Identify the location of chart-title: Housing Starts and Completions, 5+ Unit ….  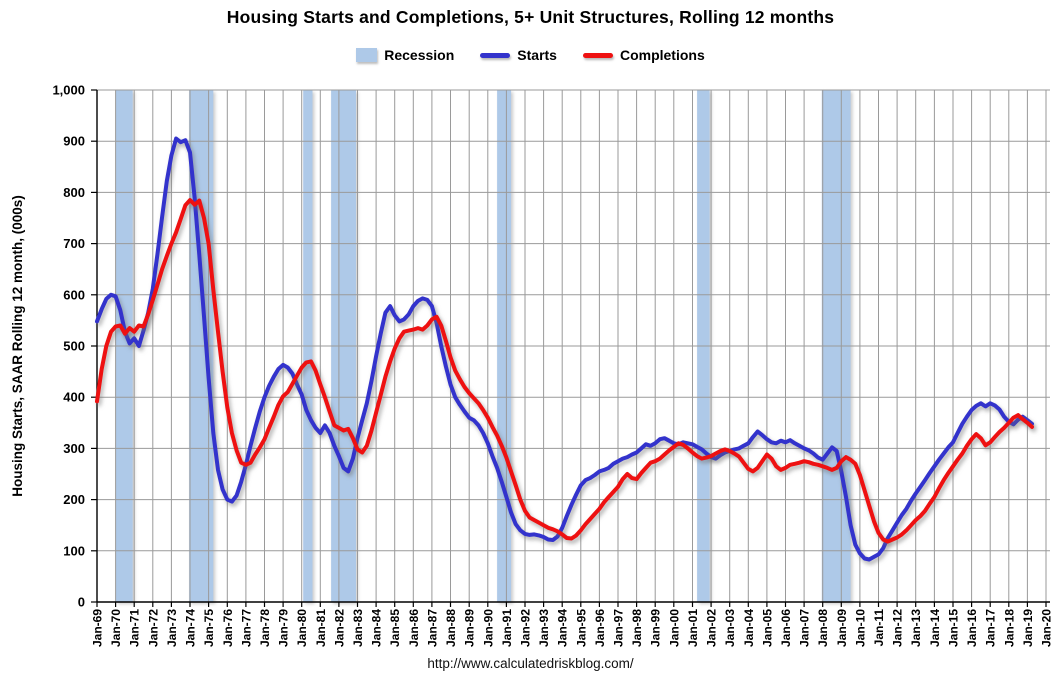
(530, 17).